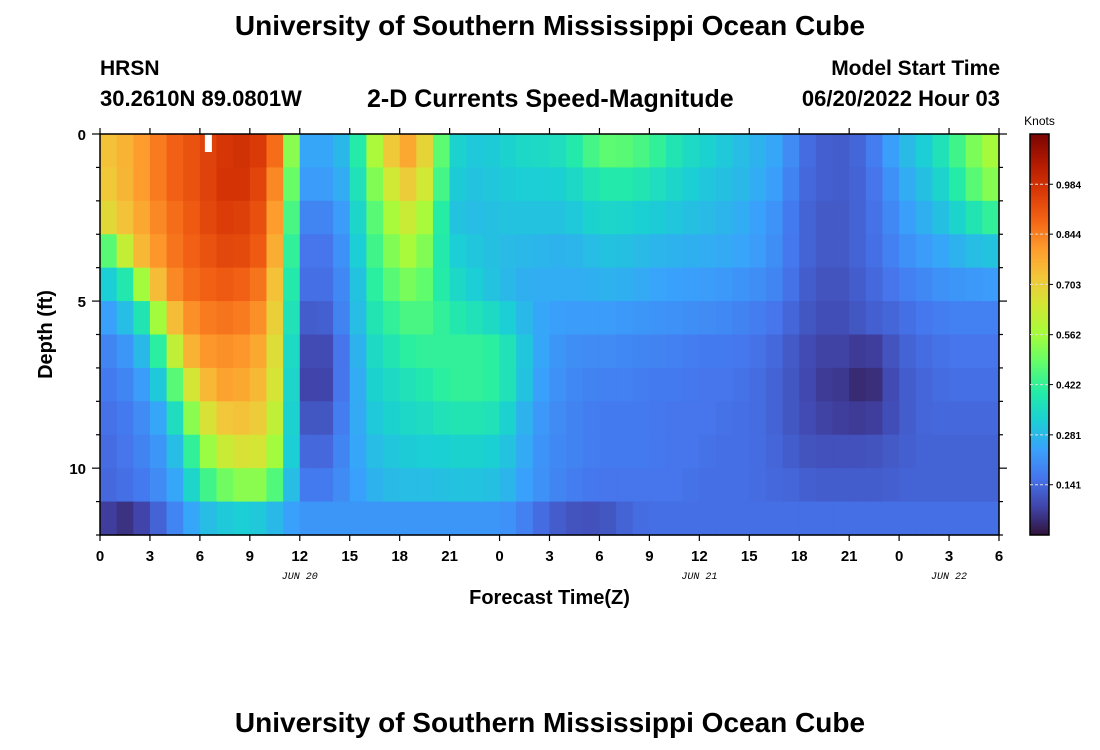 This screenshot has height=750, width=1100. Describe the element at coordinates (699, 556) in the screenshot. I see `x-tick-label: 12` at that location.